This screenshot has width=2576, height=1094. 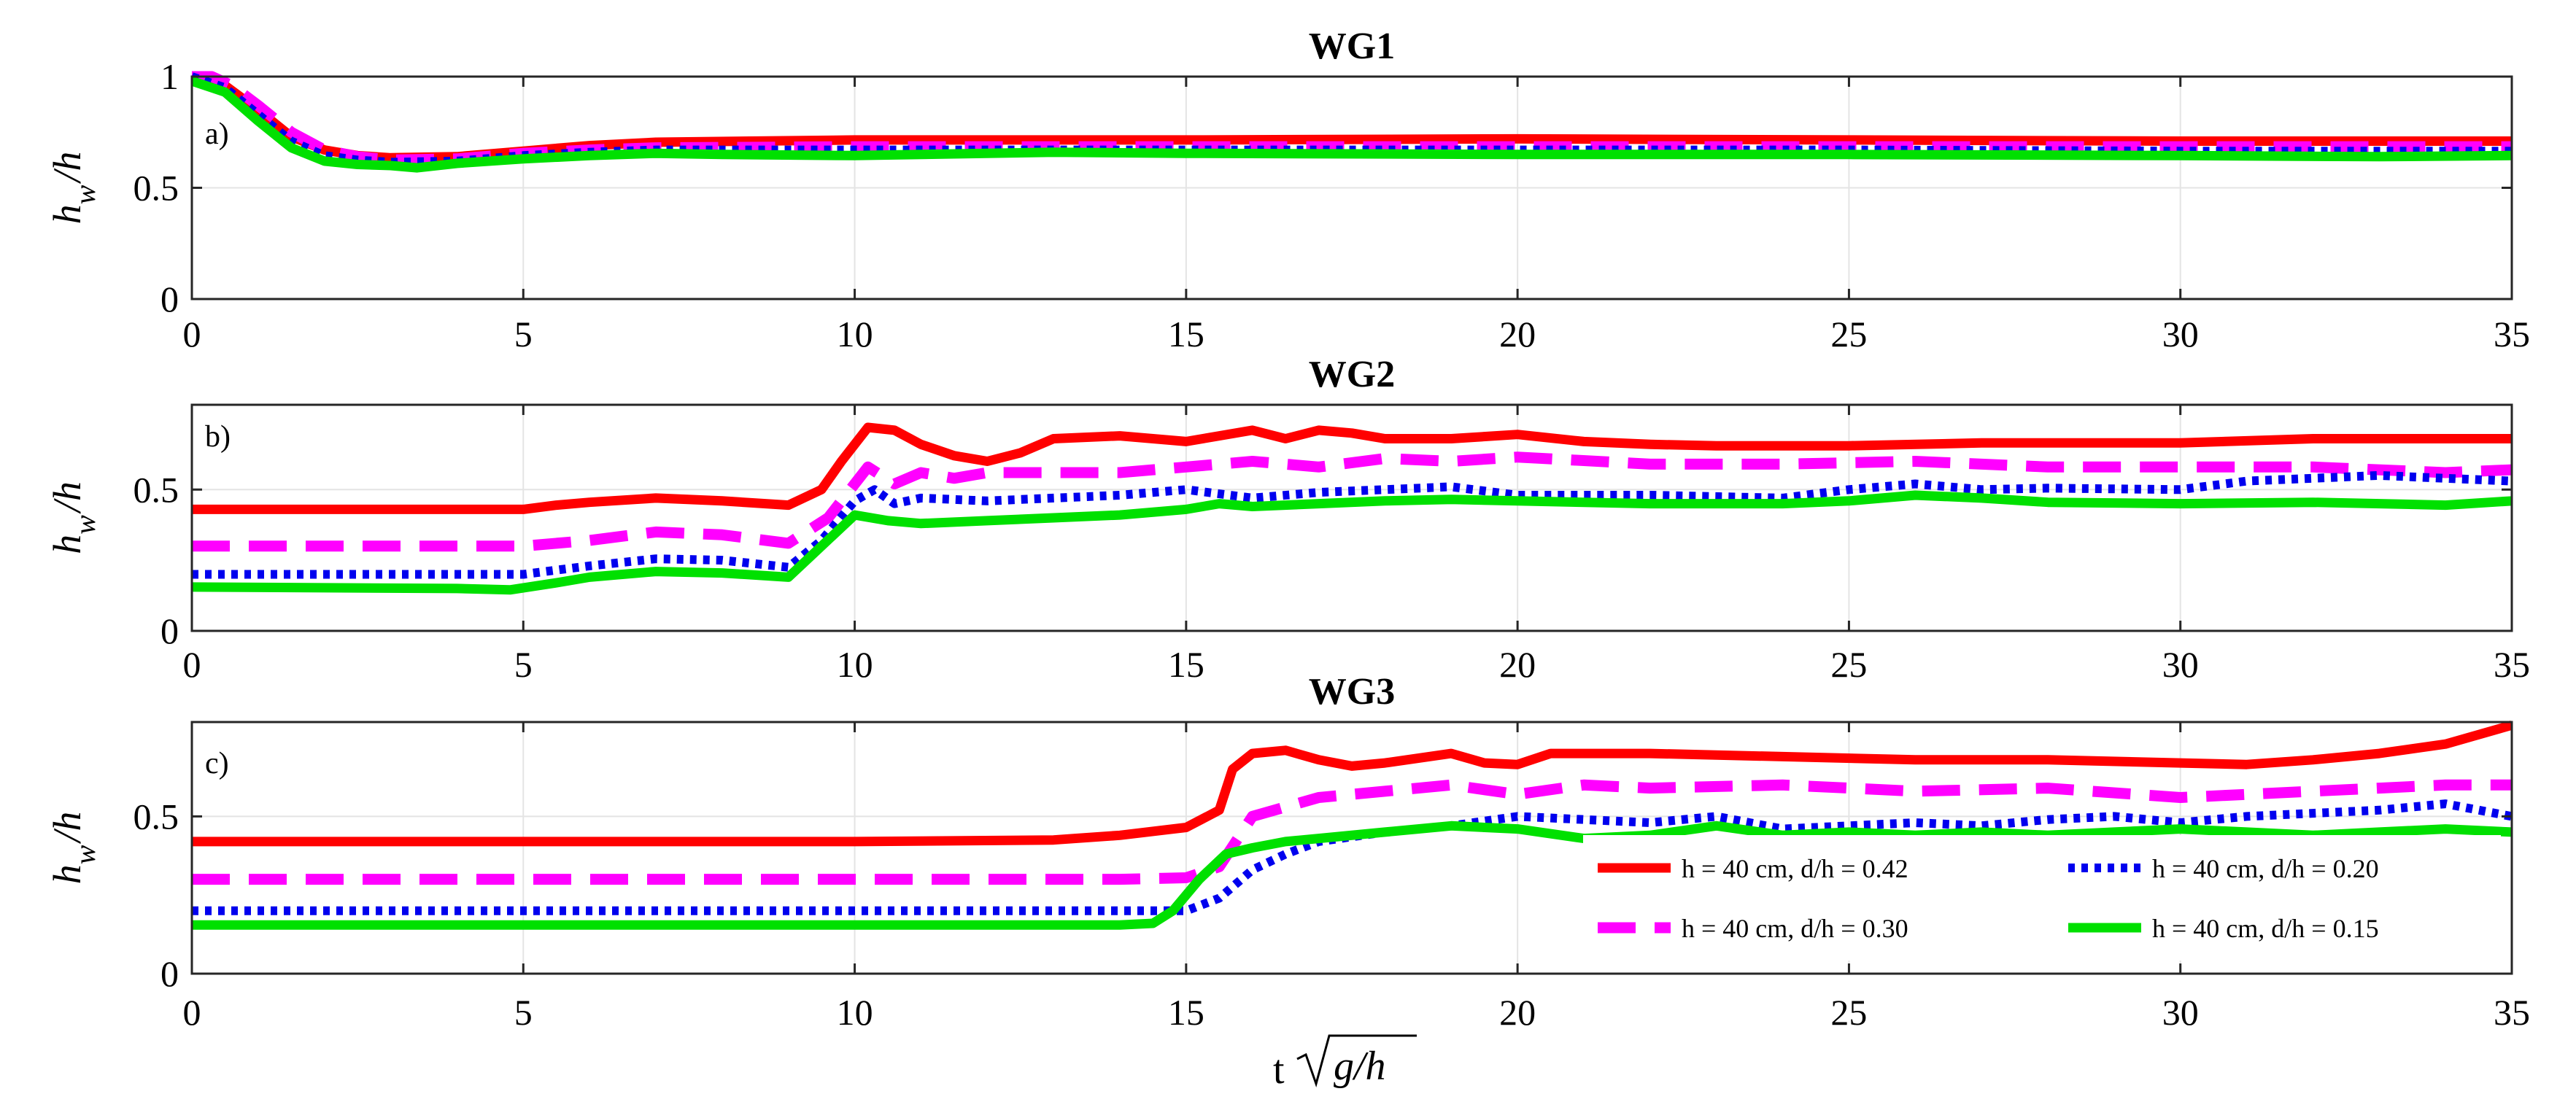 What do you see at coordinates (1795, 868) in the screenshot?
I see `legend-entry: h = 40 cm, d/h = 0.42` at bounding box center [1795, 868].